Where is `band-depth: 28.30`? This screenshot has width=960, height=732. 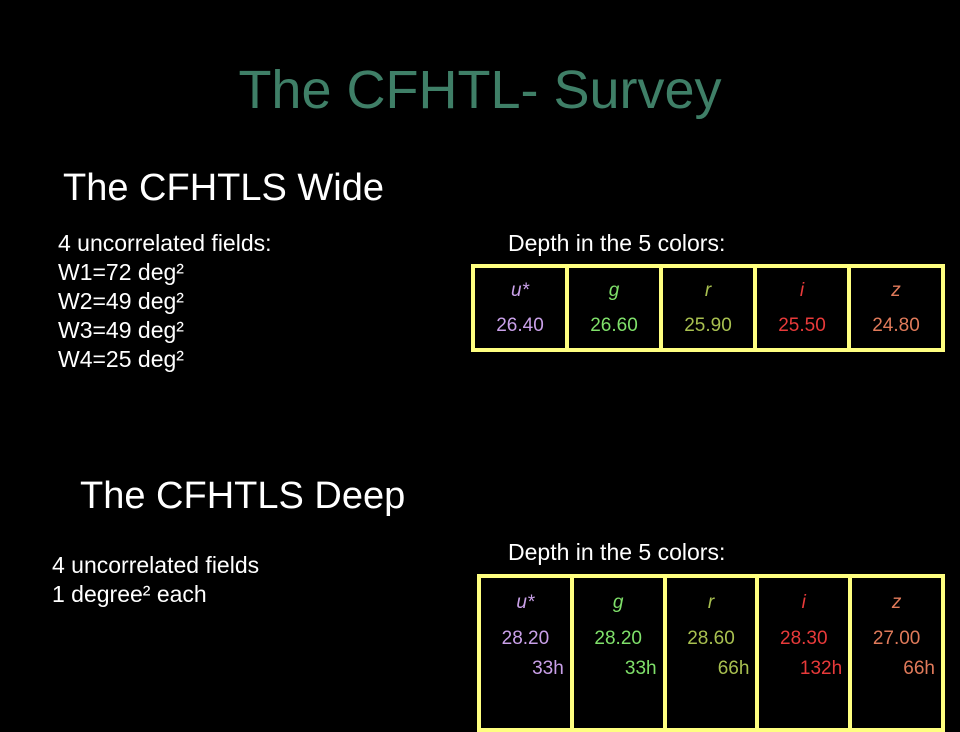 band-depth: 28.30 is located at coordinates (804, 638).